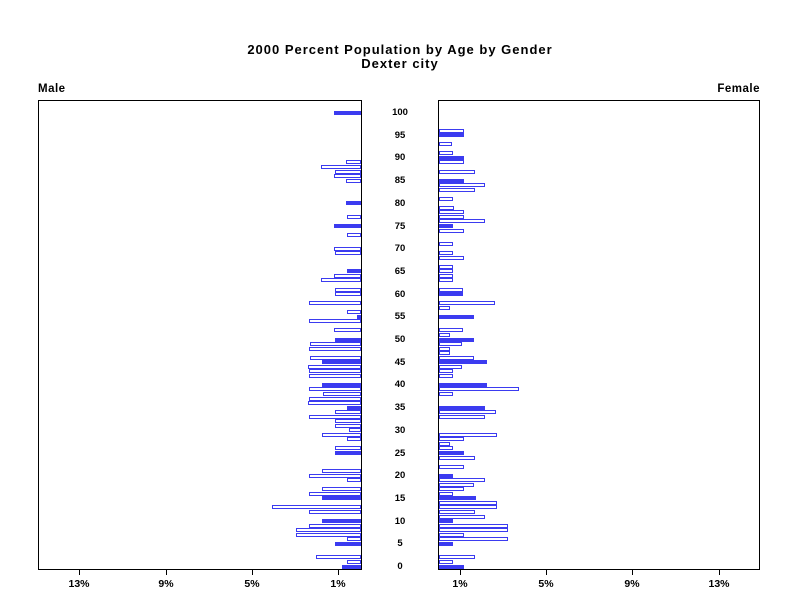 This screenshot has height=600, width=800. Describe the element at coordinates (400, 248) in the screenshot. I see `age-tick-label-70: 70` at that location.